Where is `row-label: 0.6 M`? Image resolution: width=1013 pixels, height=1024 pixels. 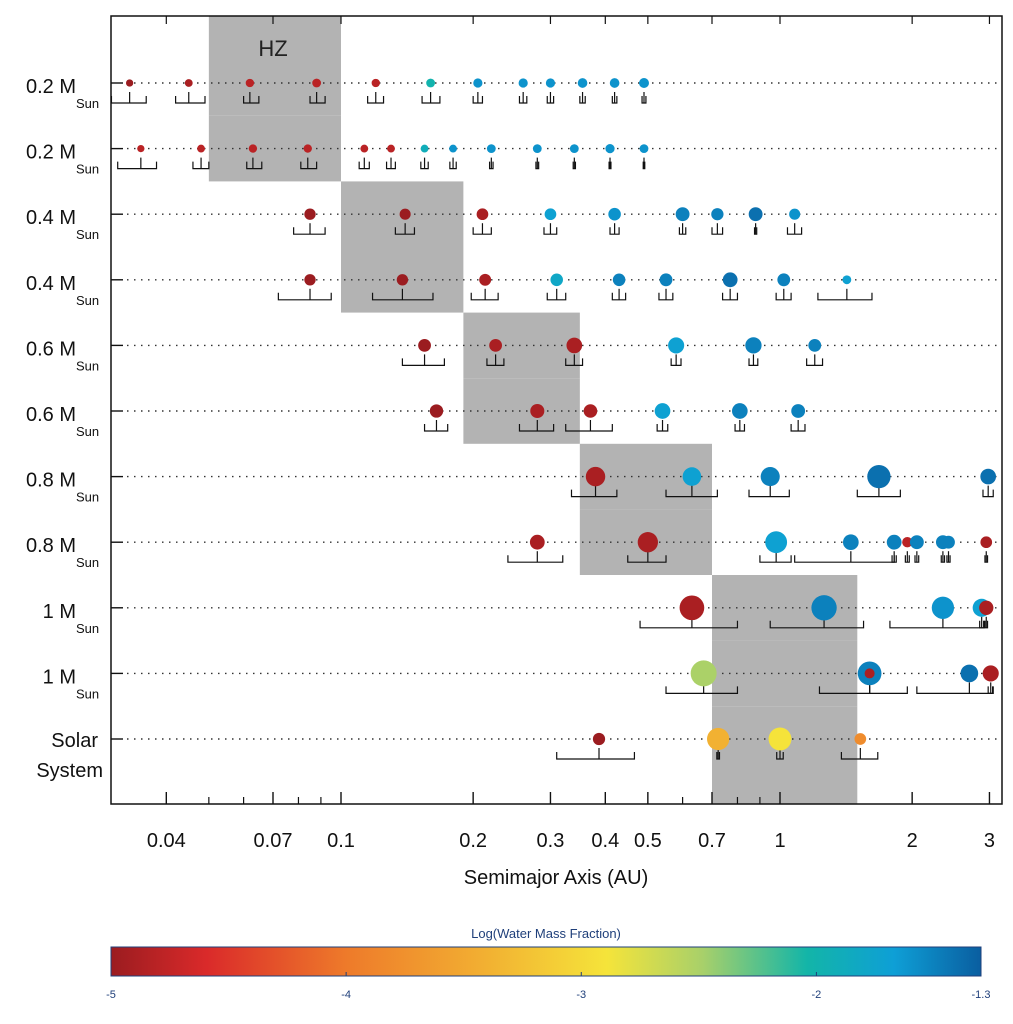 row-label: 0.6 M is located at coordinates (51, 415).